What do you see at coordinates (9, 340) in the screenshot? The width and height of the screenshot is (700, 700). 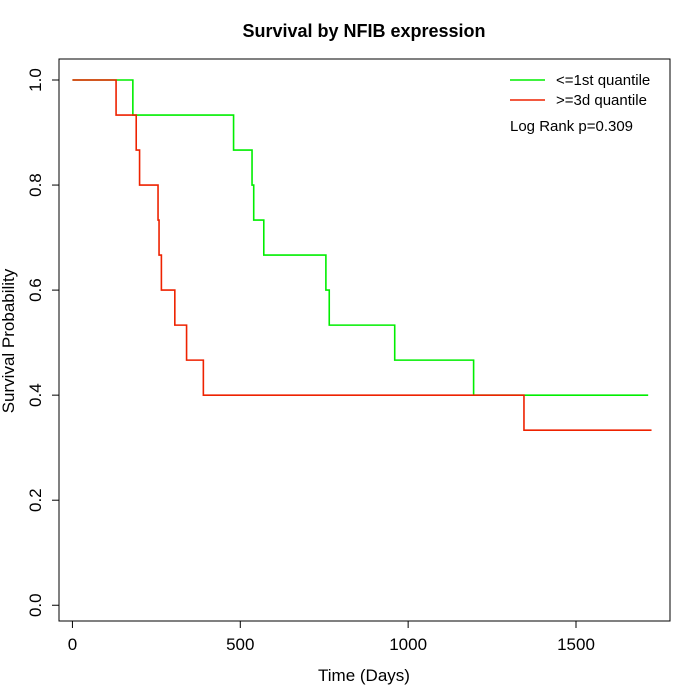 I see `y-axis-label: Survival Probability` at bounding box center [9, 340].